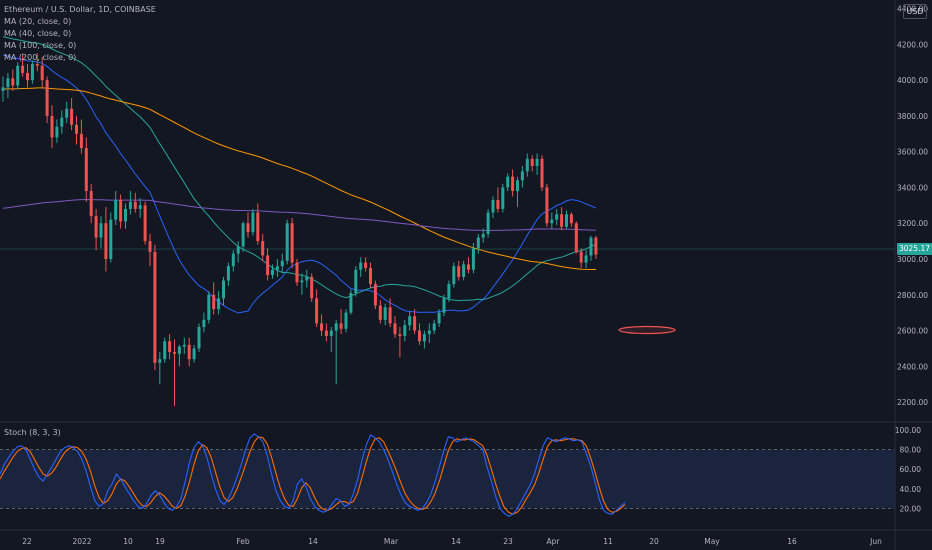  I want to click on stoch-axis-tick-label: 100.00, so click(908, 430).